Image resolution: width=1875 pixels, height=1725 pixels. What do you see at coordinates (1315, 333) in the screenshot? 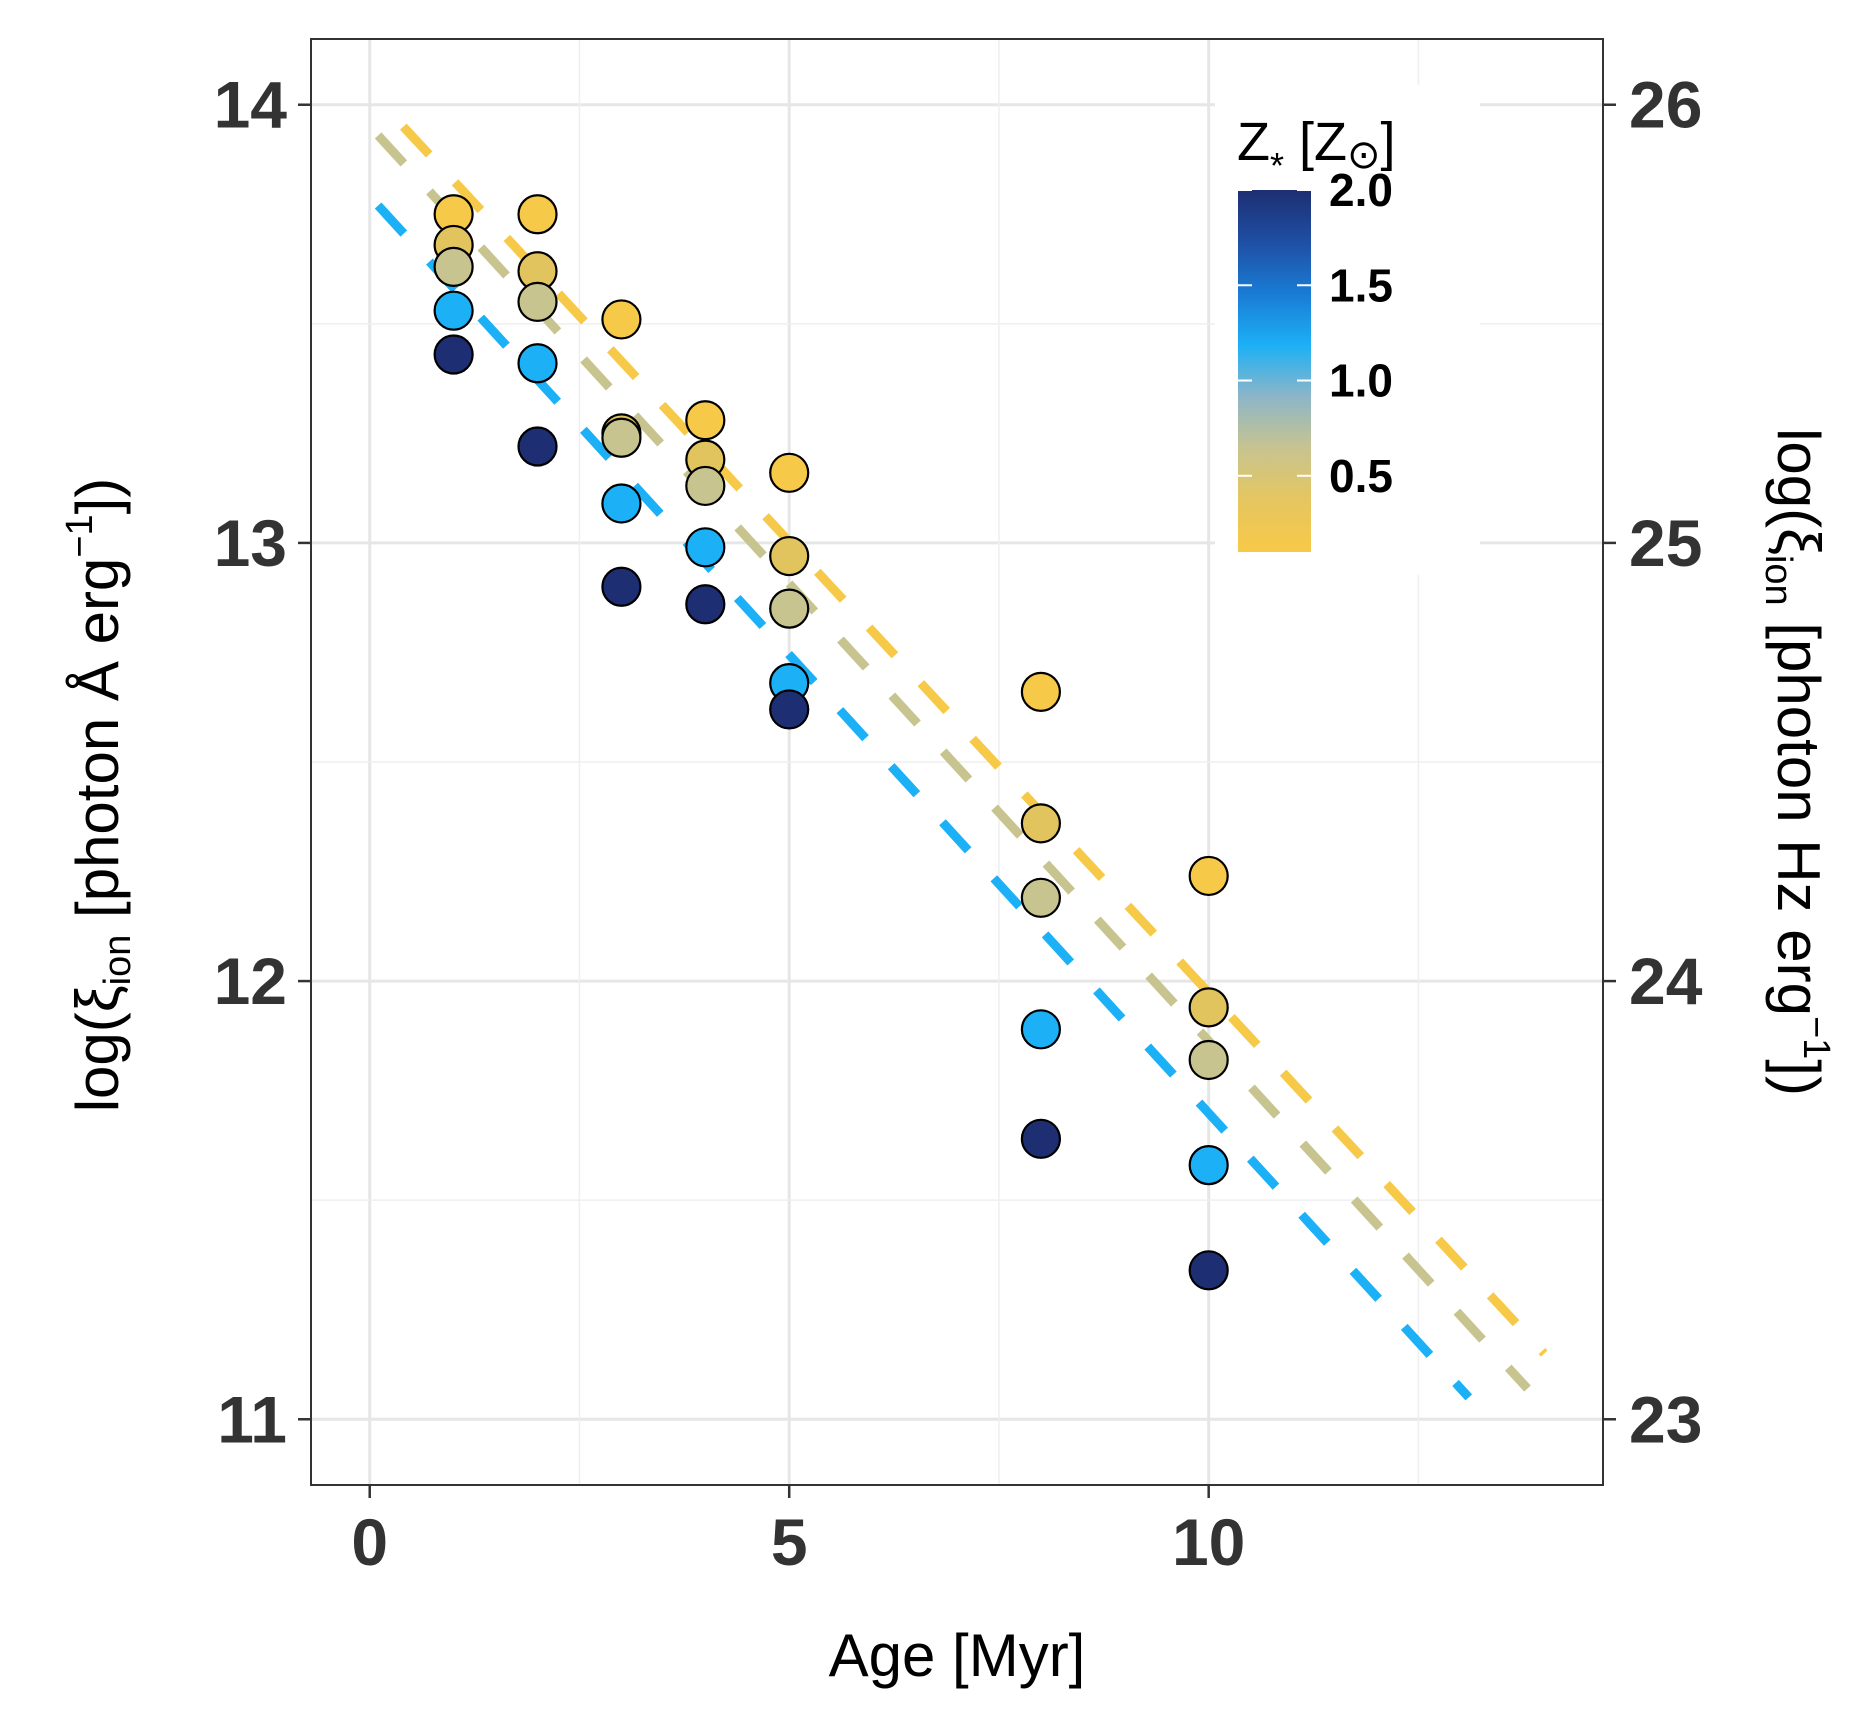
I see `colorbar-ticks: 0.5 1.0 1.5 2.0` at bounding box center [1315, 333].